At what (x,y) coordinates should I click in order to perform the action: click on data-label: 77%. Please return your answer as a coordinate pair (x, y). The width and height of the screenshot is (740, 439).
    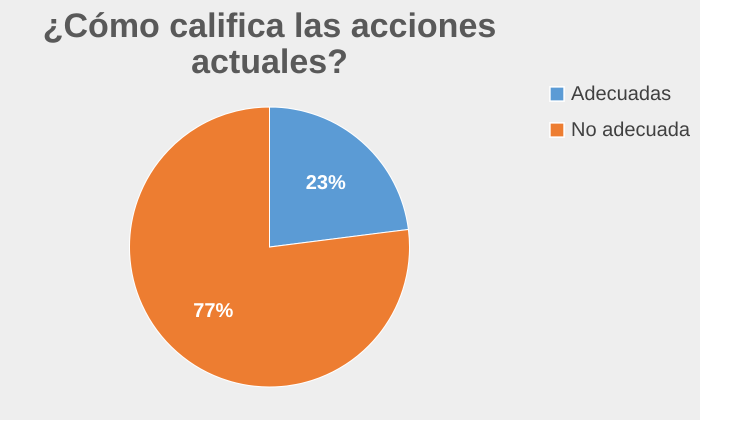
    Looking at the image, I should click on (213, 311).